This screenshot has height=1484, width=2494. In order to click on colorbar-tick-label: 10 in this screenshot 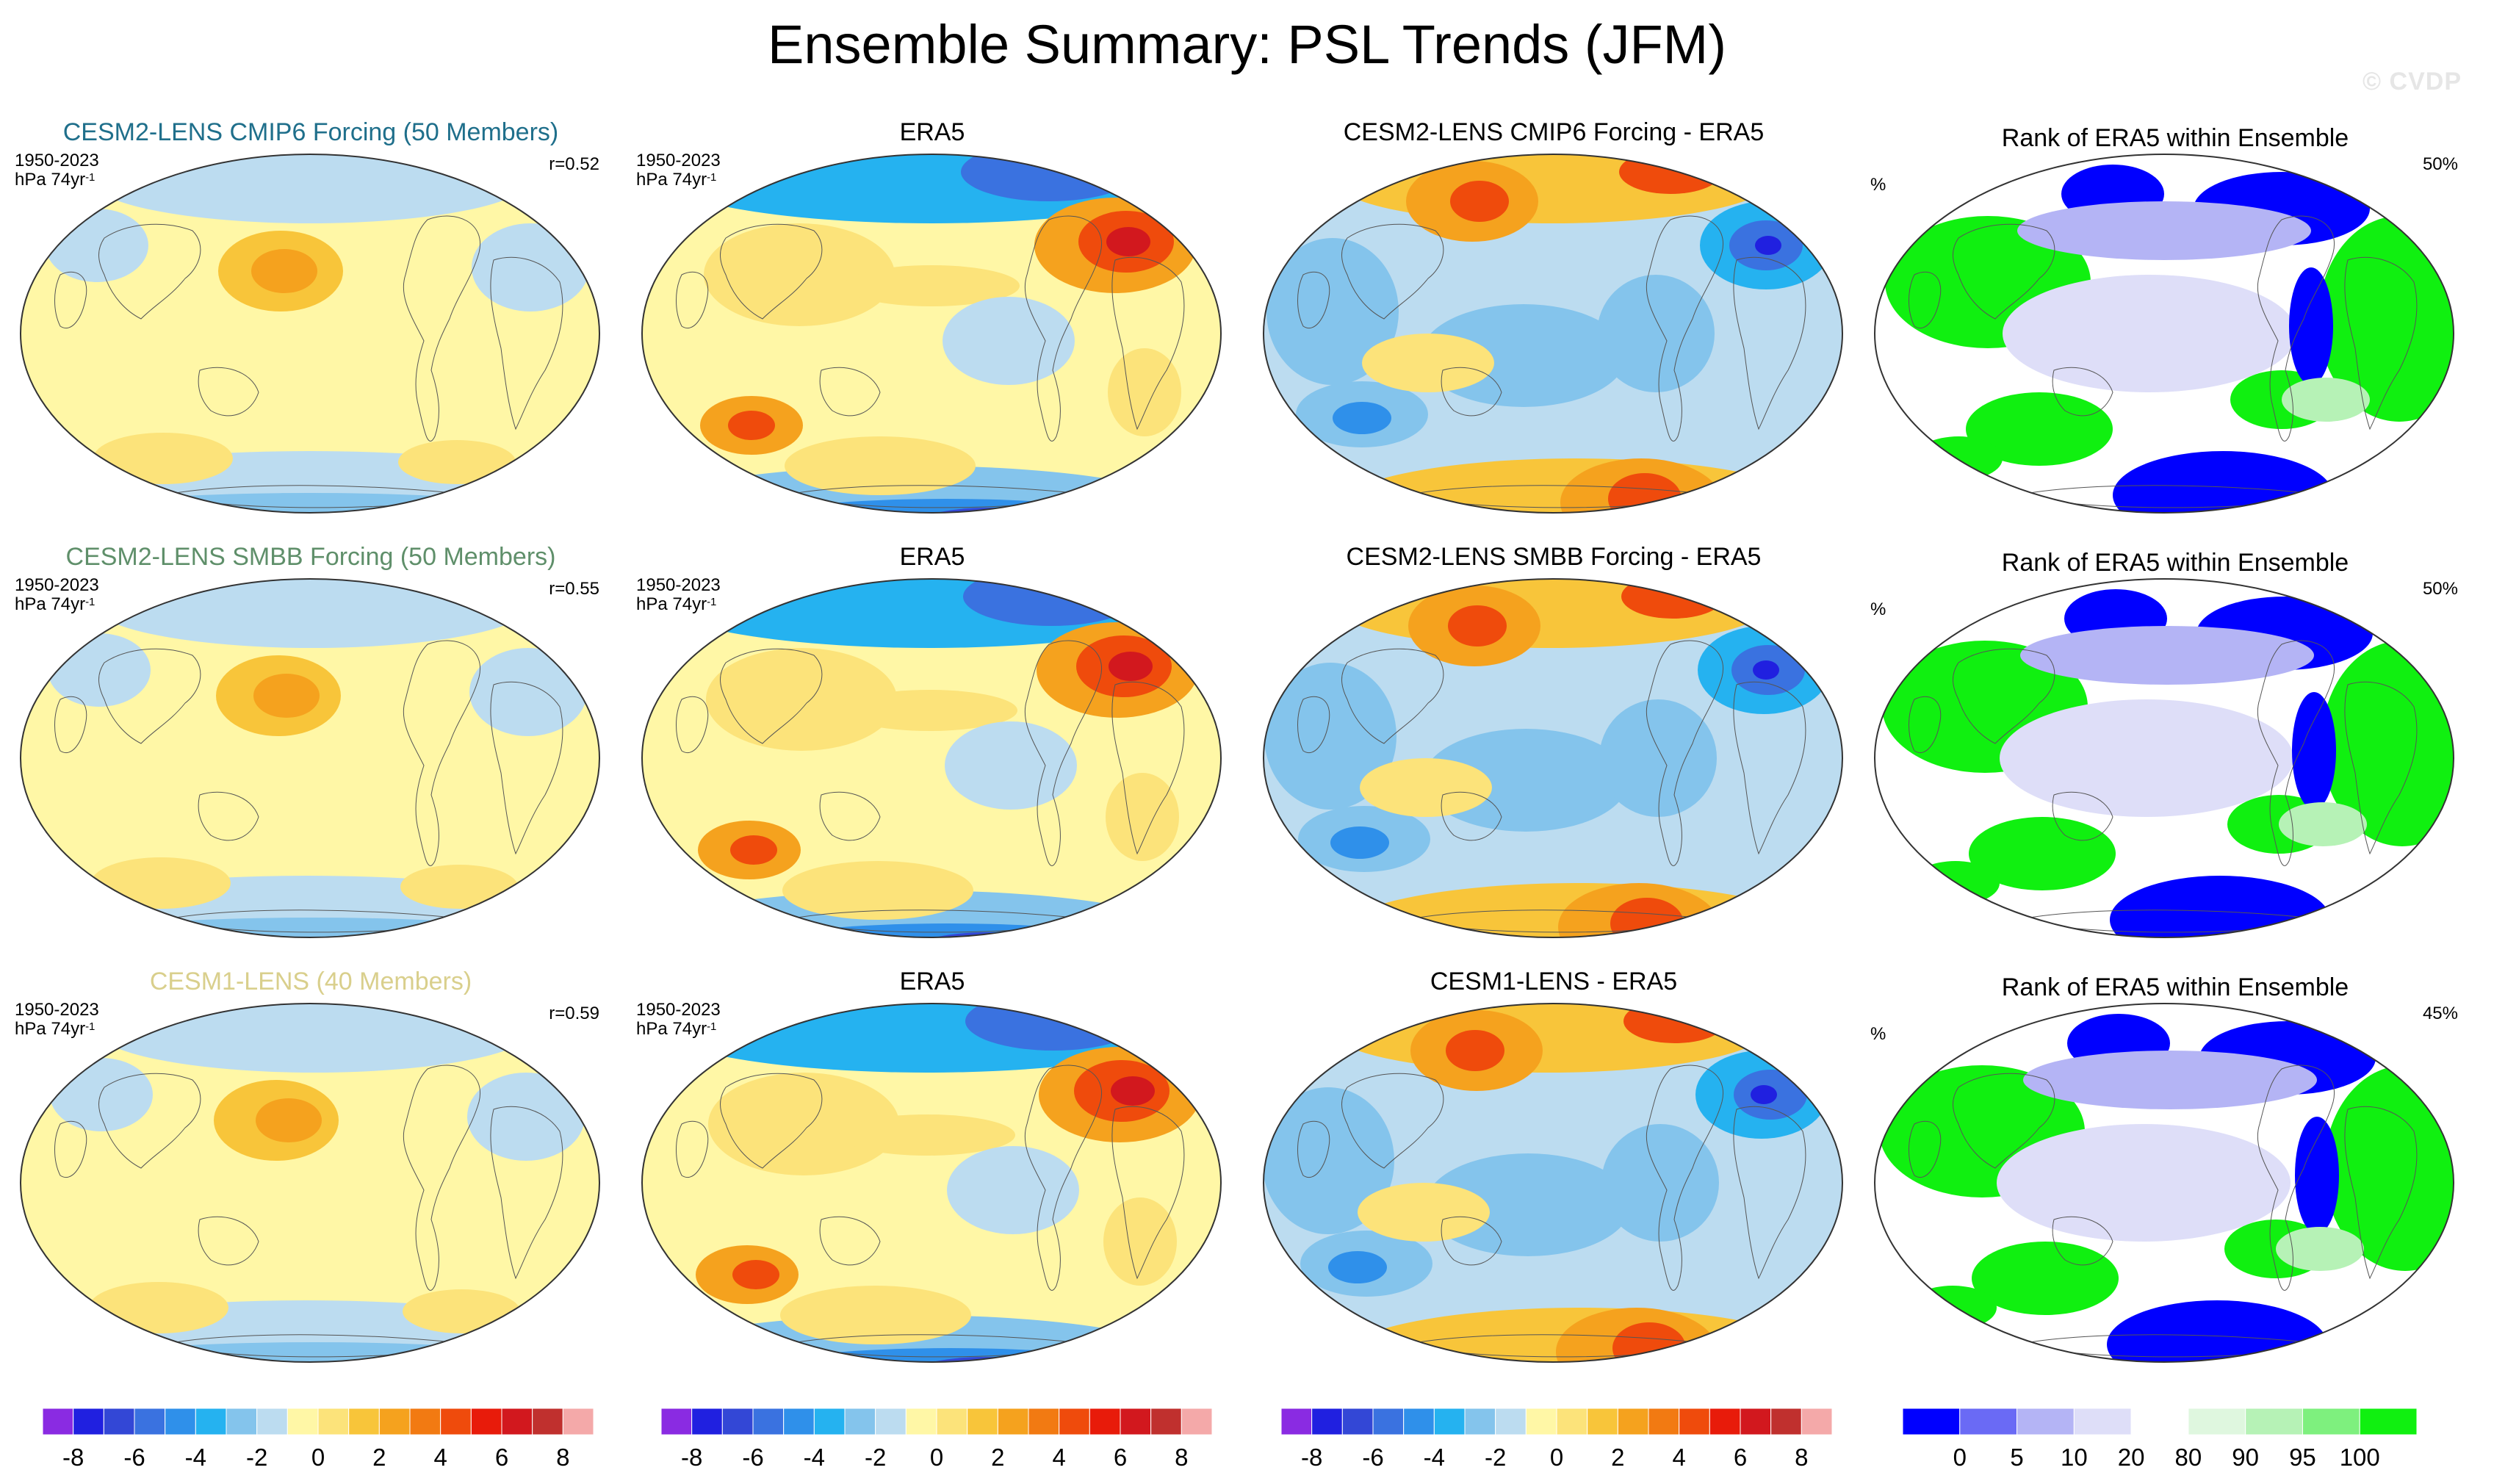, I will do `click(2074, 1457)`.